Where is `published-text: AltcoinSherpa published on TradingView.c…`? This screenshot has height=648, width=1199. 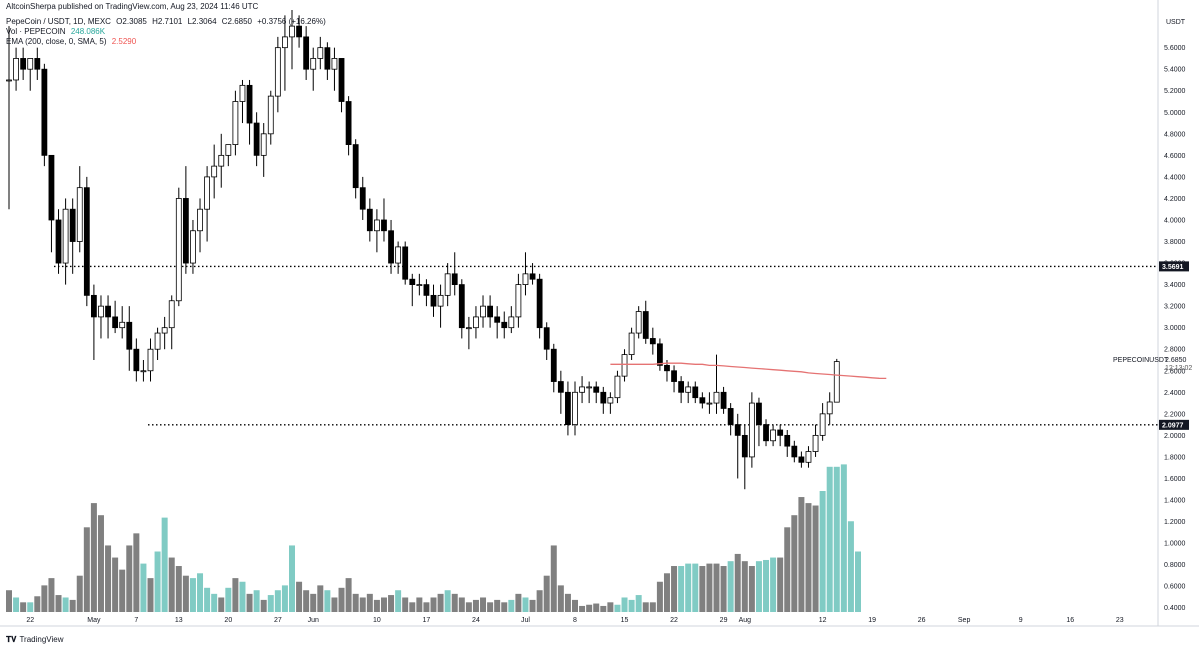 published-text: AltcoinSherpa published on TradingView.c… is located at coordinates (132, 6).